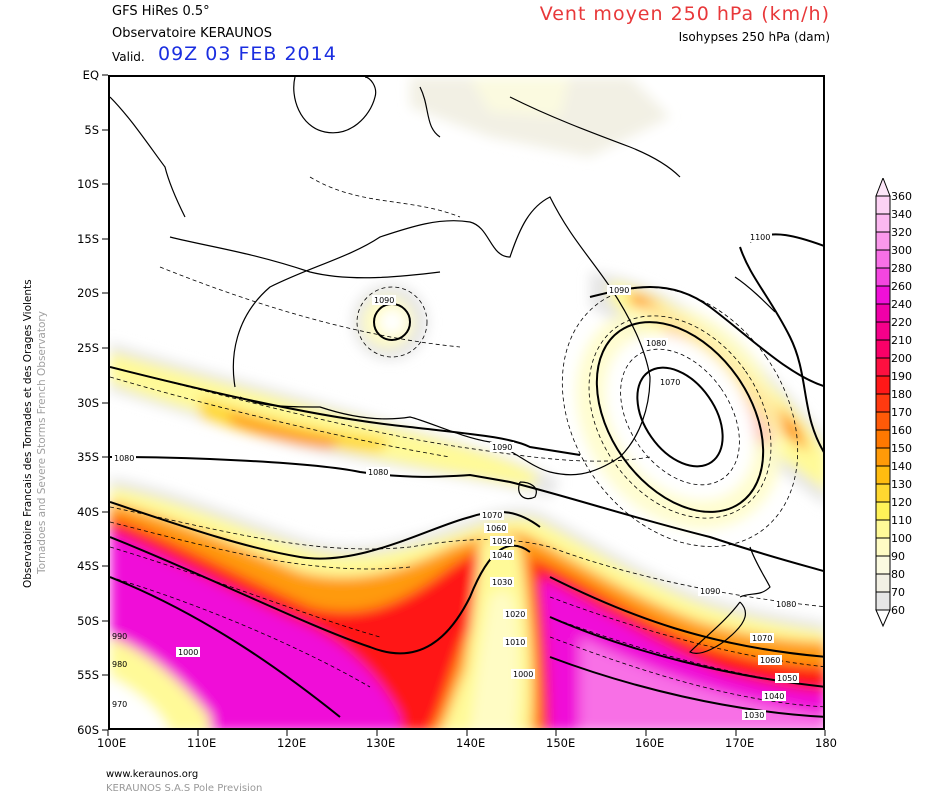 This screenshot has height=800, width=937. What do you see at coordinates (192, 33) in the screenshot?
I see `provider-name: Observatoire KERAUNOS` at bounding box center [192, 33].